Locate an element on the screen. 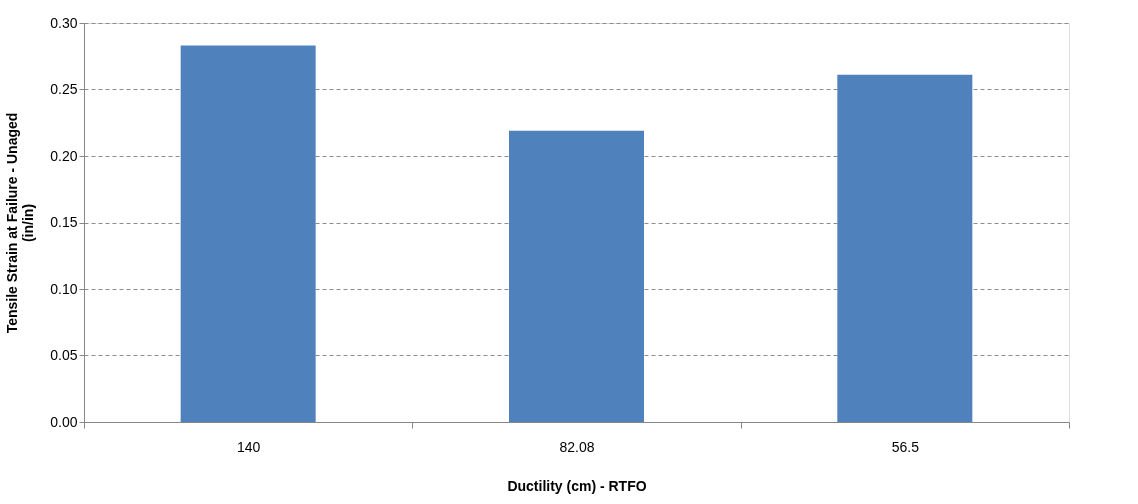 This screenshot has width=1138, height=504. y-tick-label: 0.15 is located at coordinates (64, 222).